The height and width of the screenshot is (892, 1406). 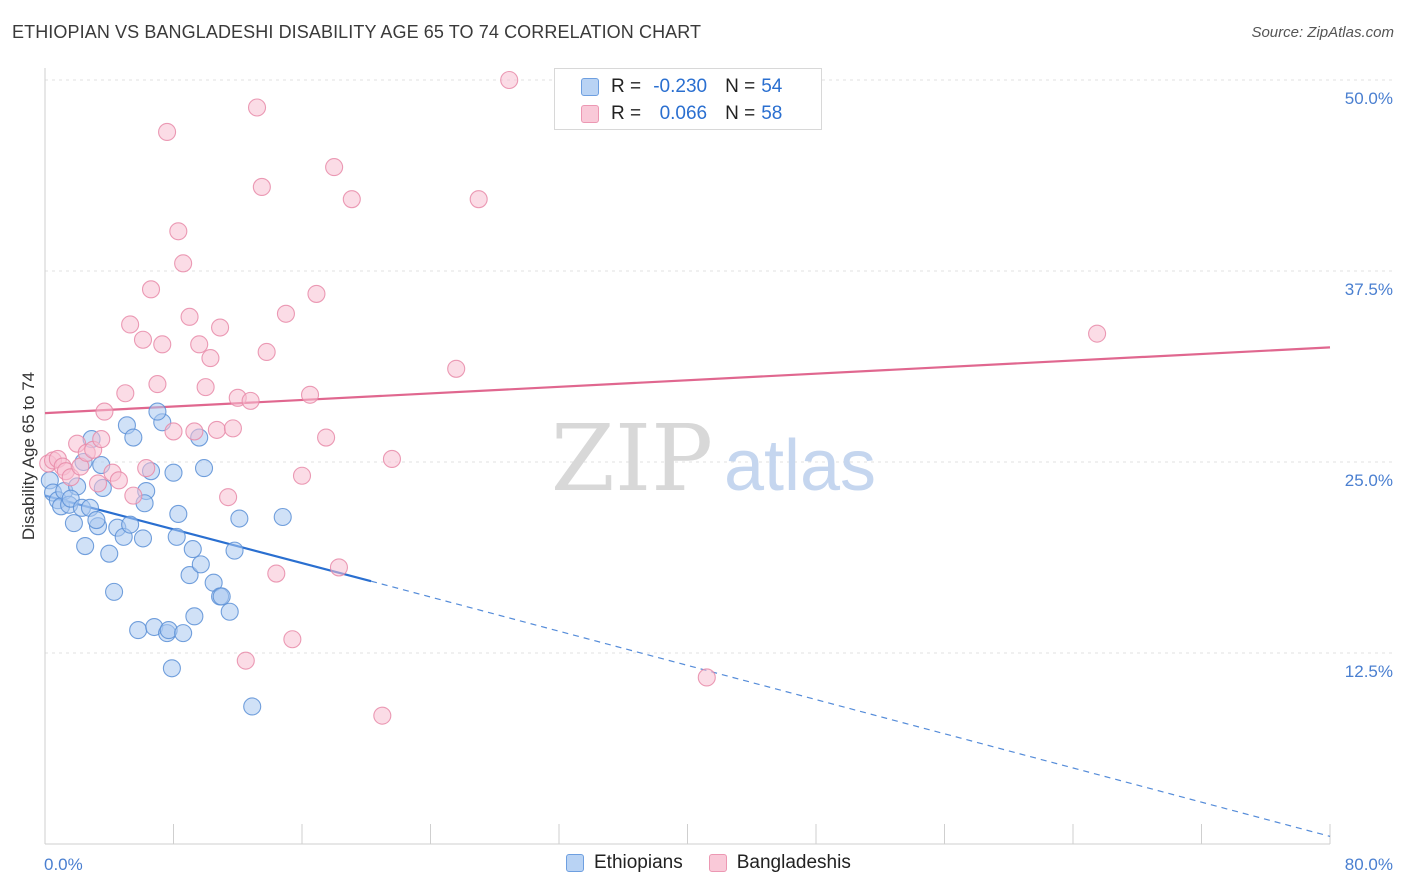 I want to click on legend-ethiopians-label: Ethiopians, so click(x=638, y=862).